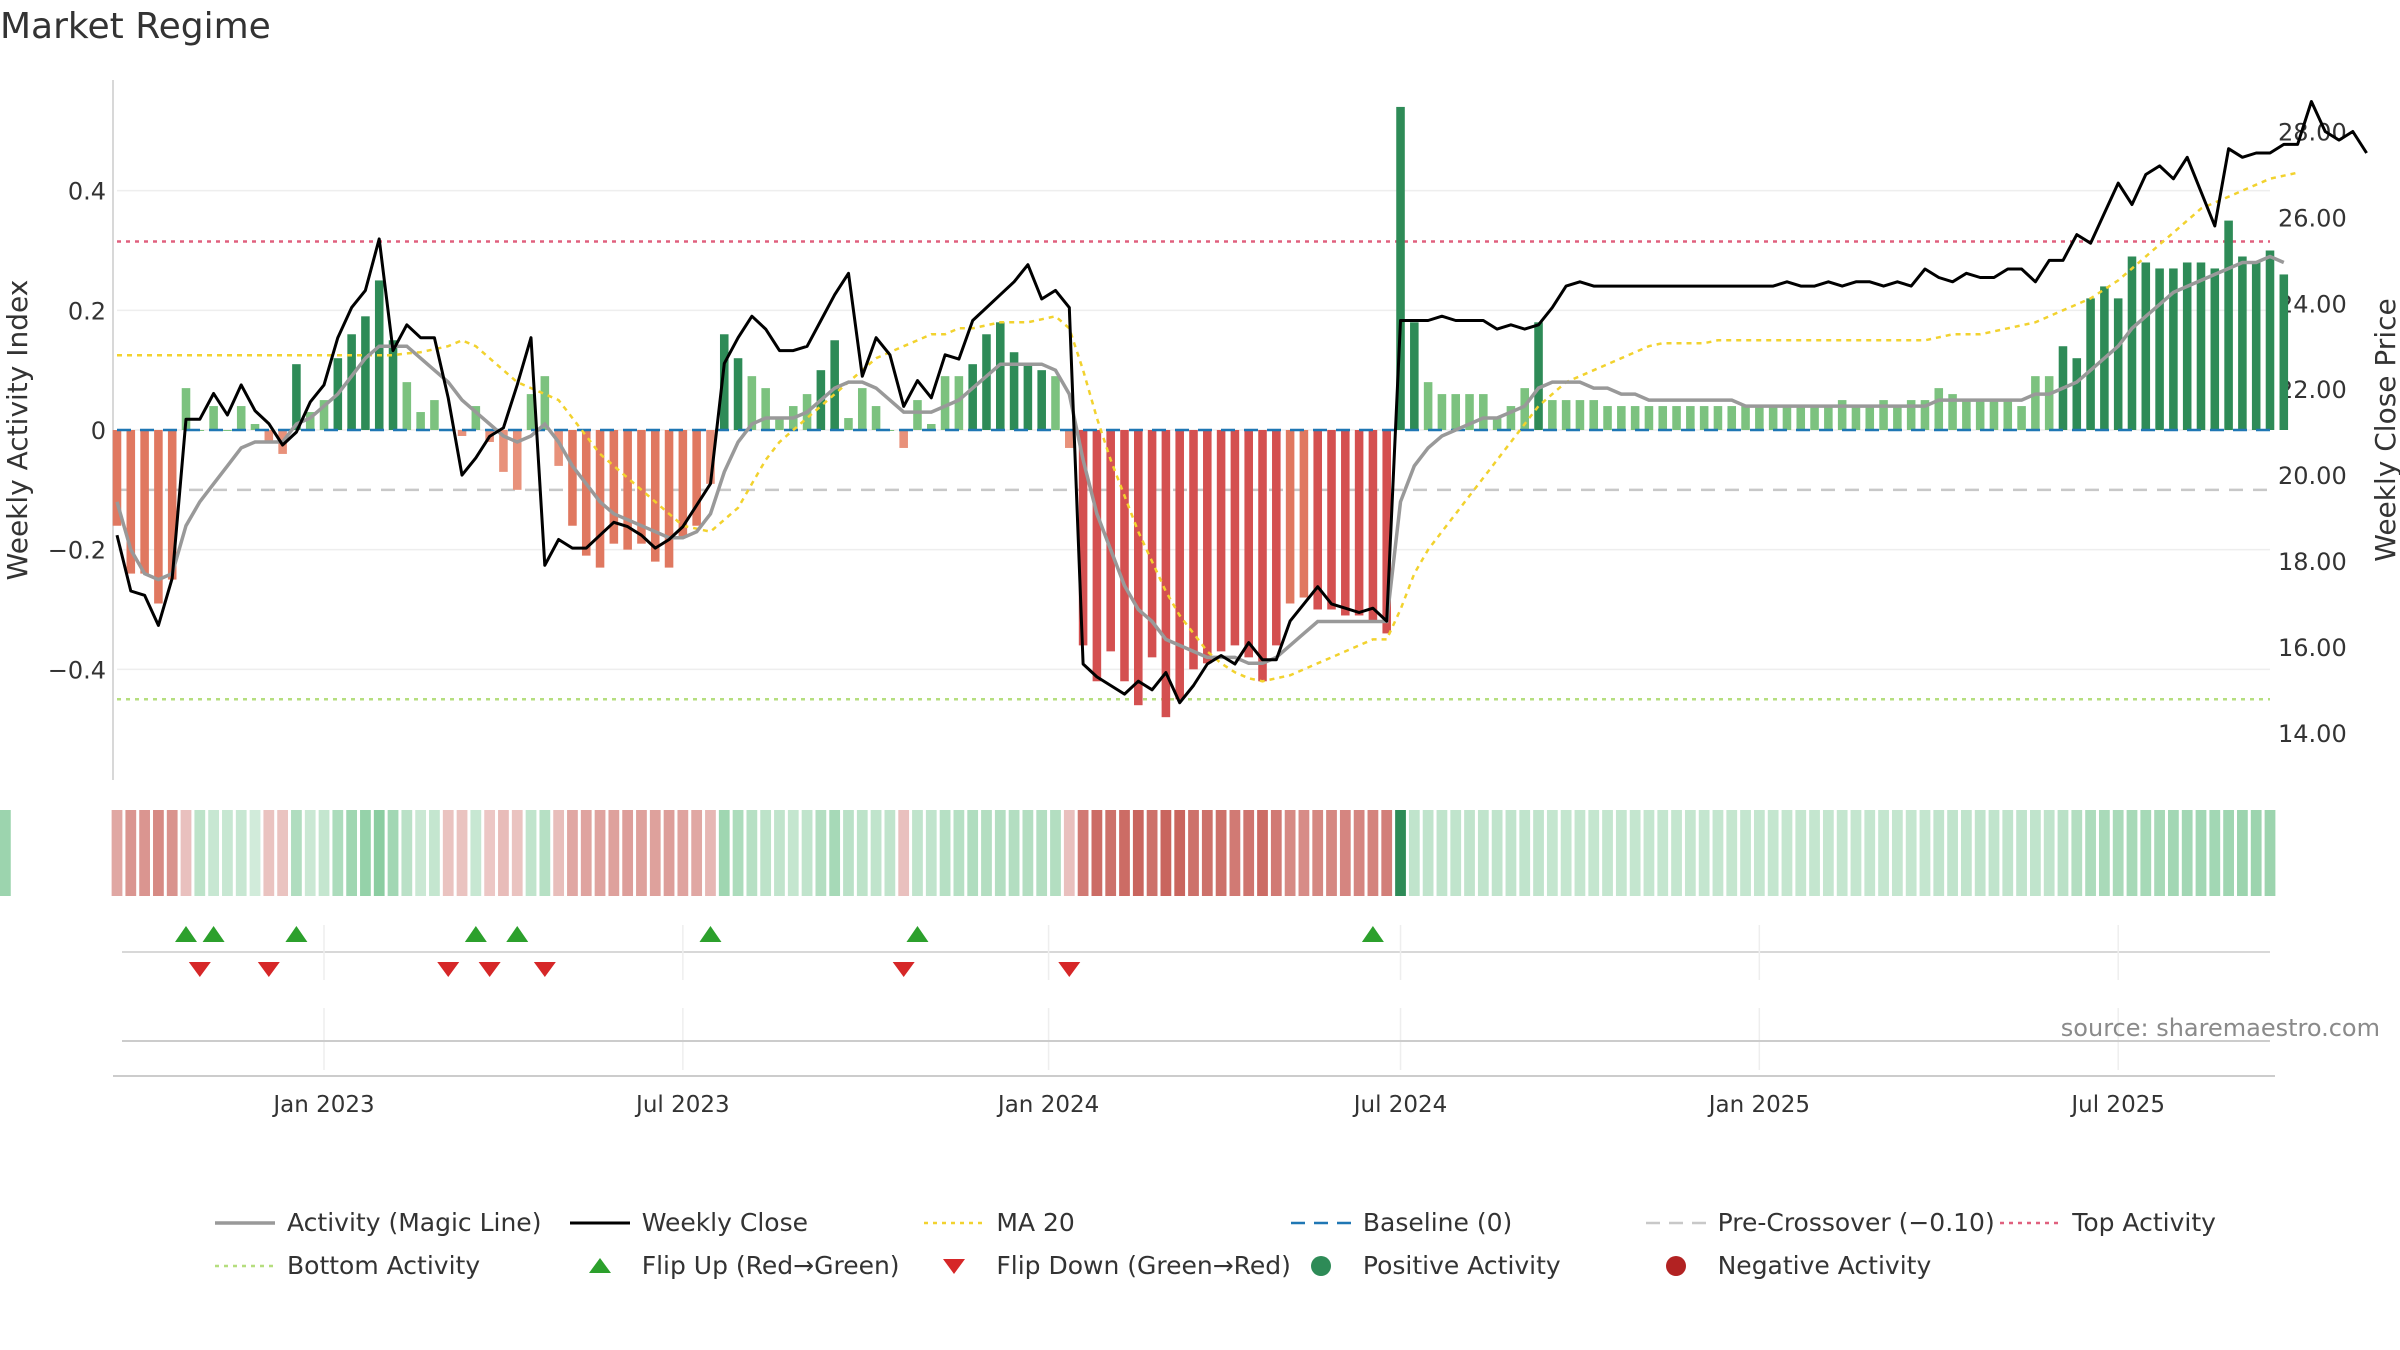 The image size is (2400, 1350). Describe the element at coordinates (245, 1222) in the screenshot. I see `legend-symbol-magic` at that location.